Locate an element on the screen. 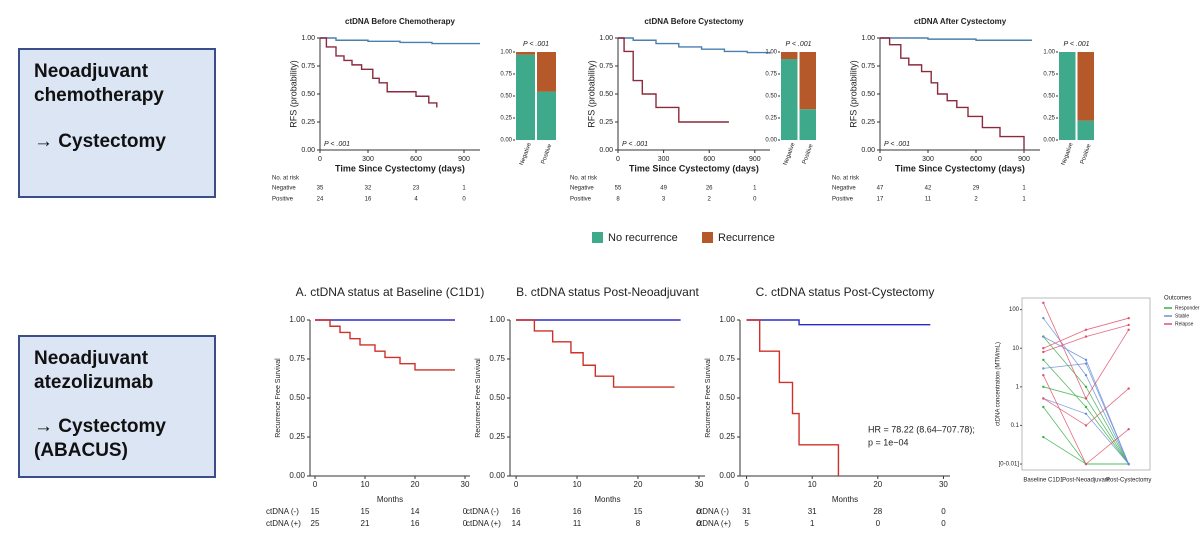 The width and height of the screenshot is (1200, 552). risk-value: 55 is located at coordinates (618, 189).